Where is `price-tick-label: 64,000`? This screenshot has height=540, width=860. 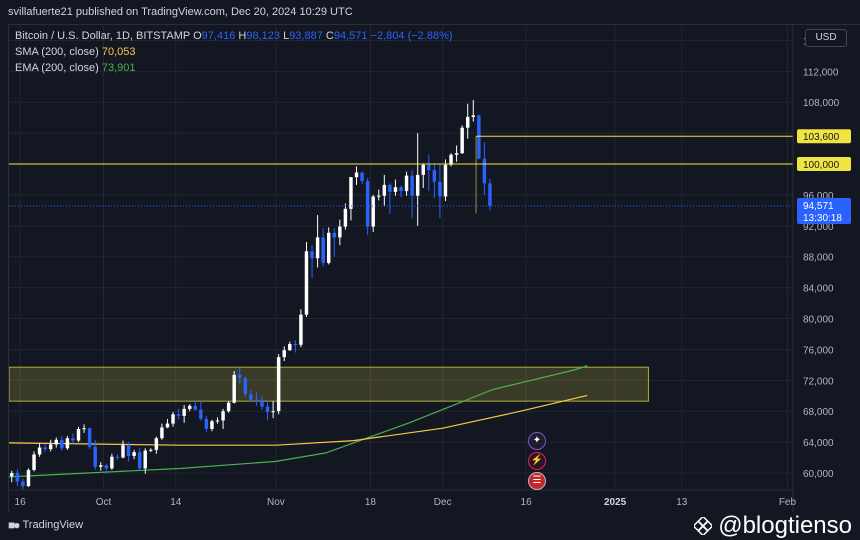 price-tick-label: 64,000 is located at coordinates (818, 443).